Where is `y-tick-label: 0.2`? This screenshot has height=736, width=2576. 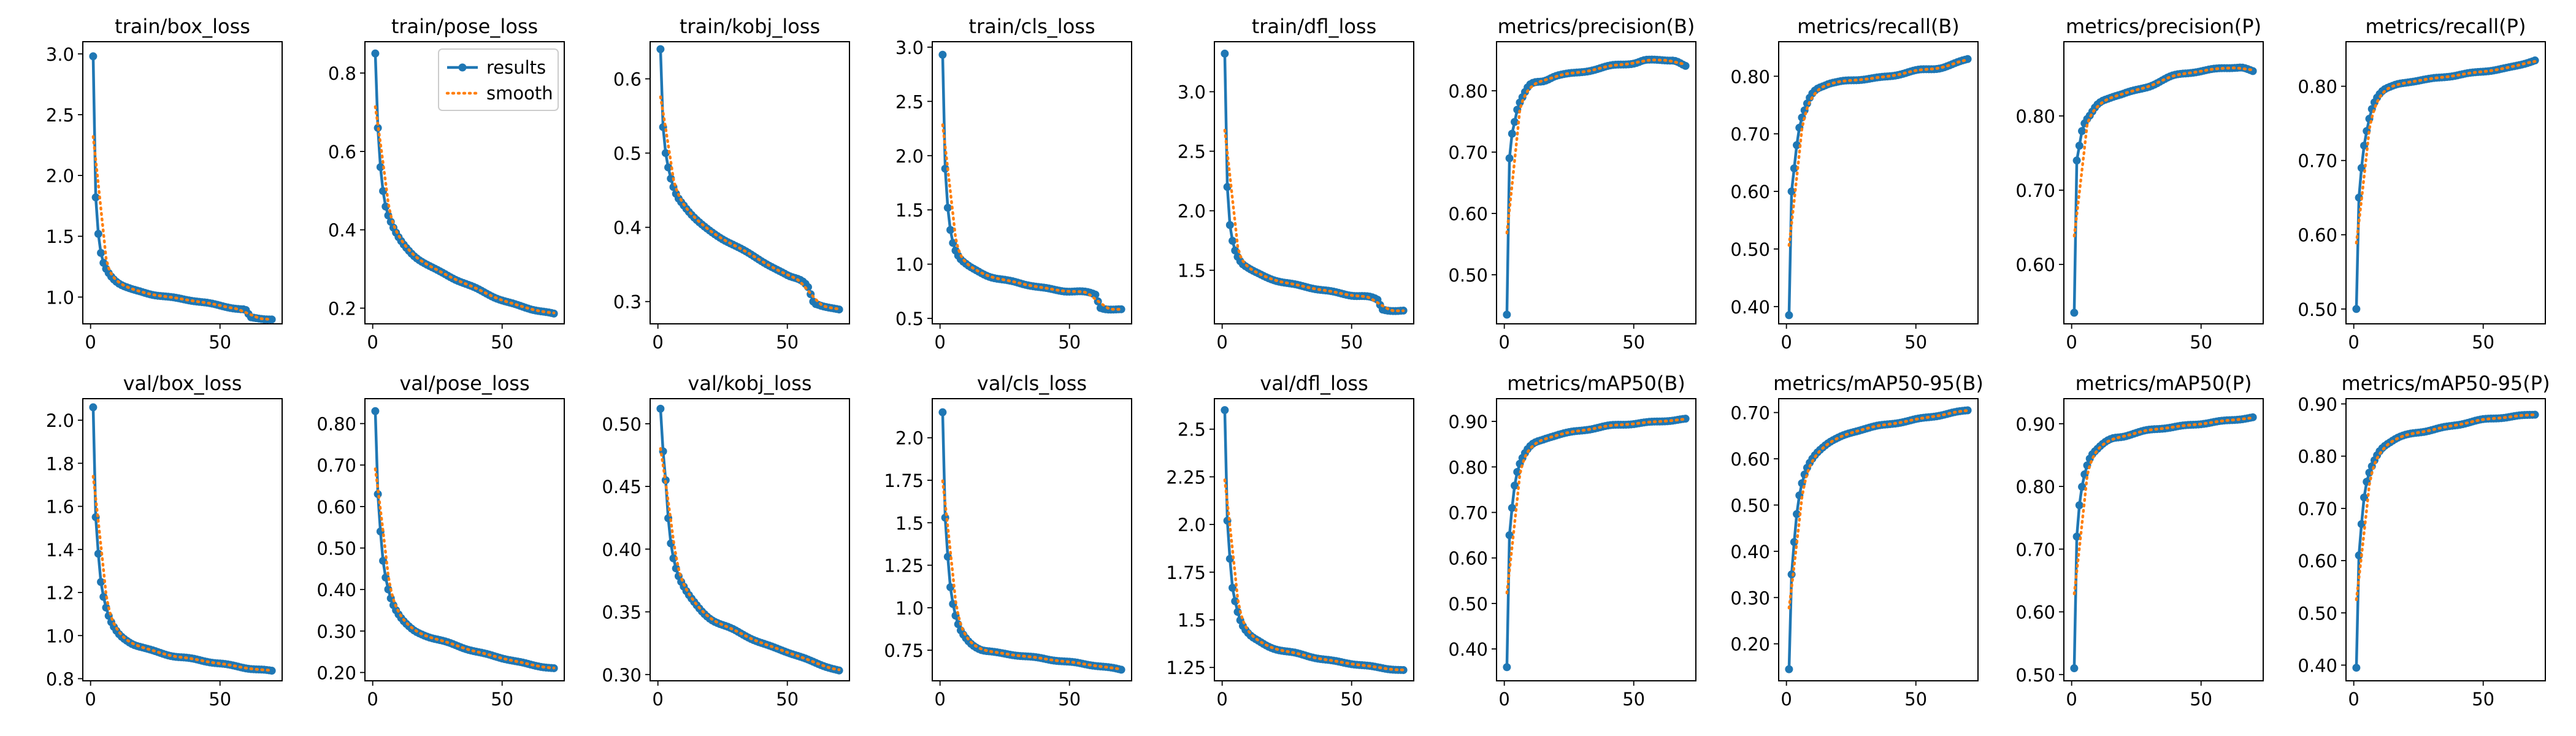 y-tick-label: 0.2 is located at coordinates (342, 308).